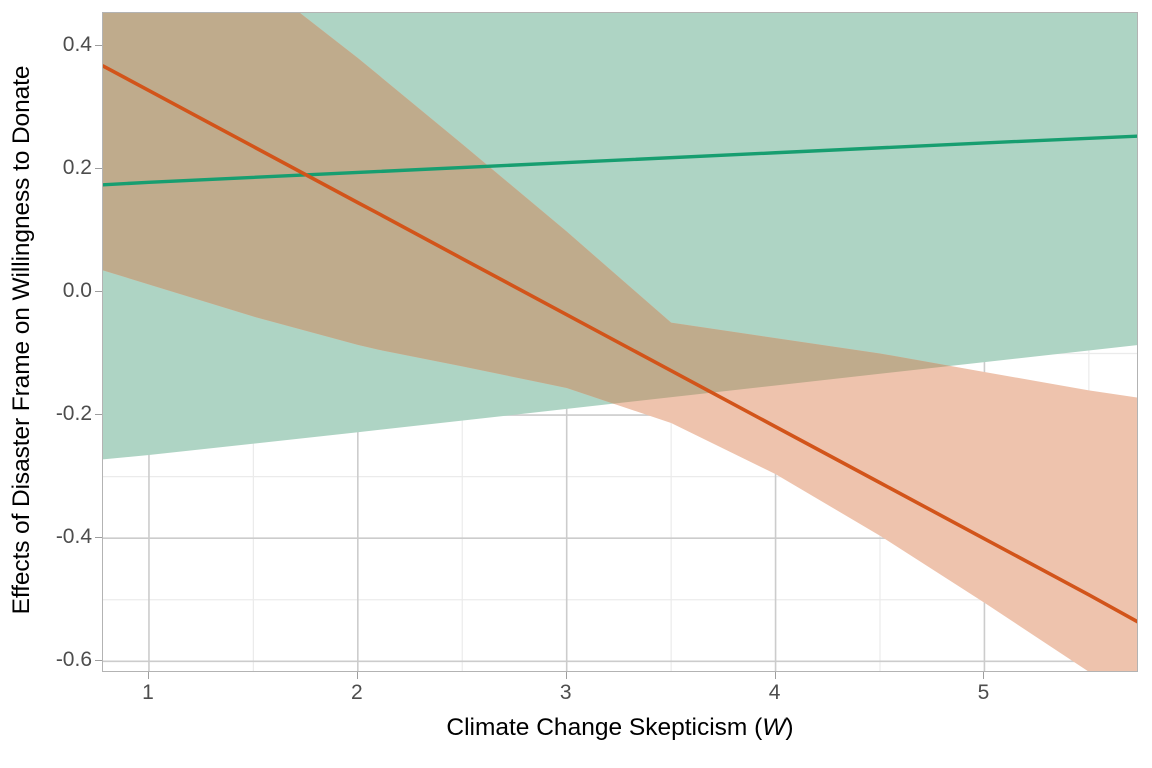 The height and width of the screenshot is (768, 1152). I want to click on y-tick-label: -0.2, so click(73, 414).